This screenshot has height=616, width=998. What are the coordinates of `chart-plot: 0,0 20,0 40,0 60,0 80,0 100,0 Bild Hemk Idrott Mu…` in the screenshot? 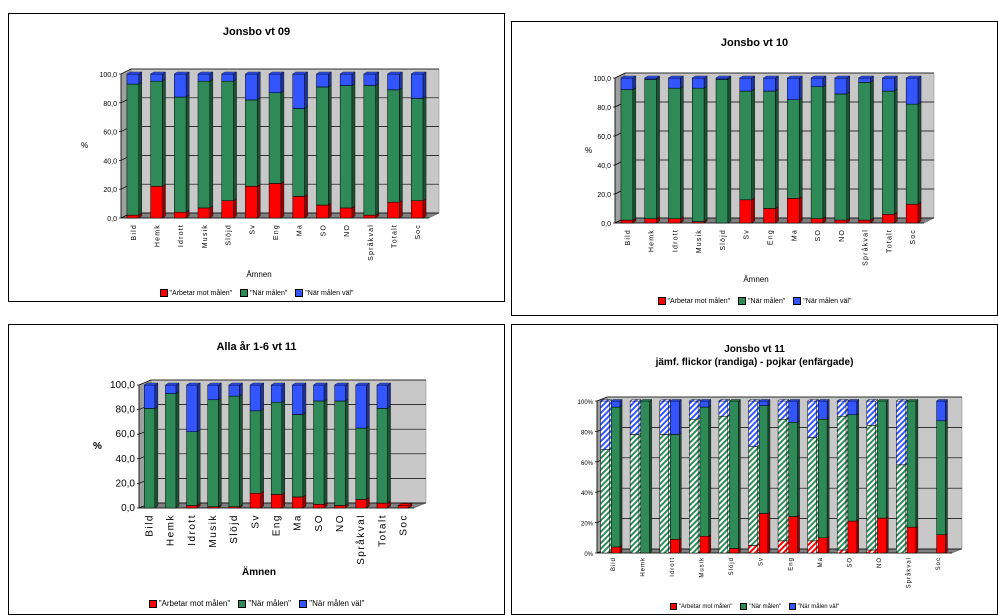 It's located at (268, 472).